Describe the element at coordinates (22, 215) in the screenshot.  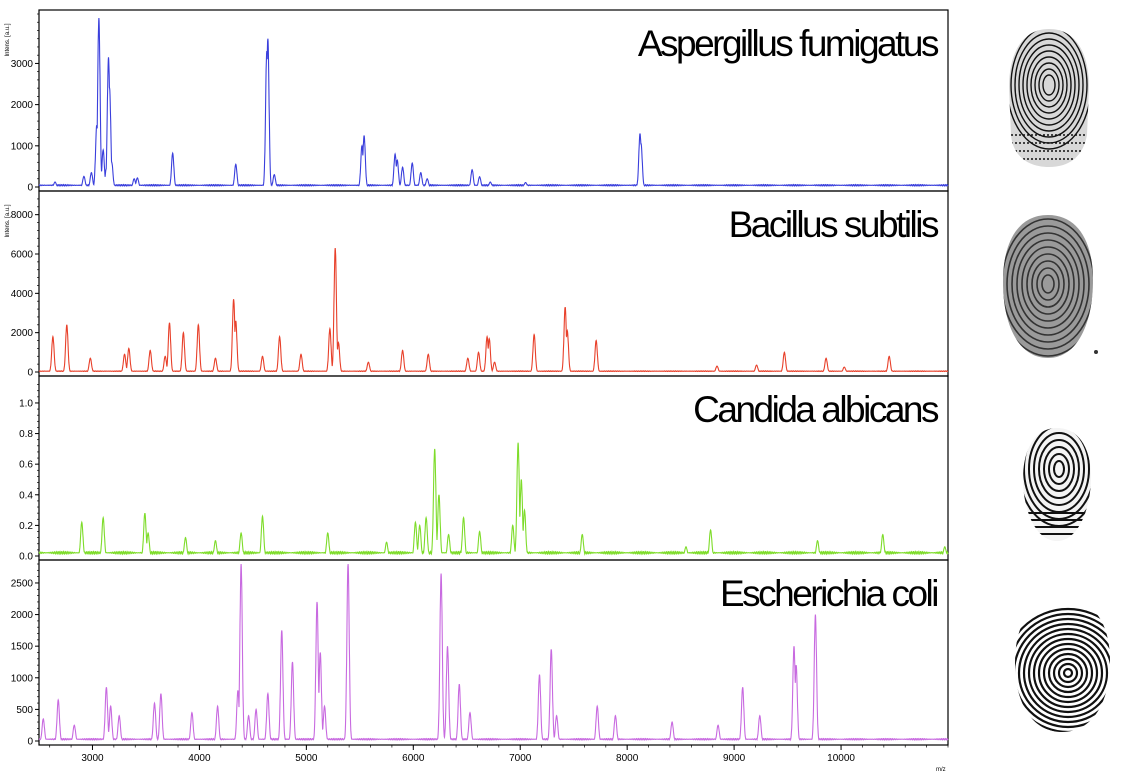
I see `y-tick-label: 8000` at that location.